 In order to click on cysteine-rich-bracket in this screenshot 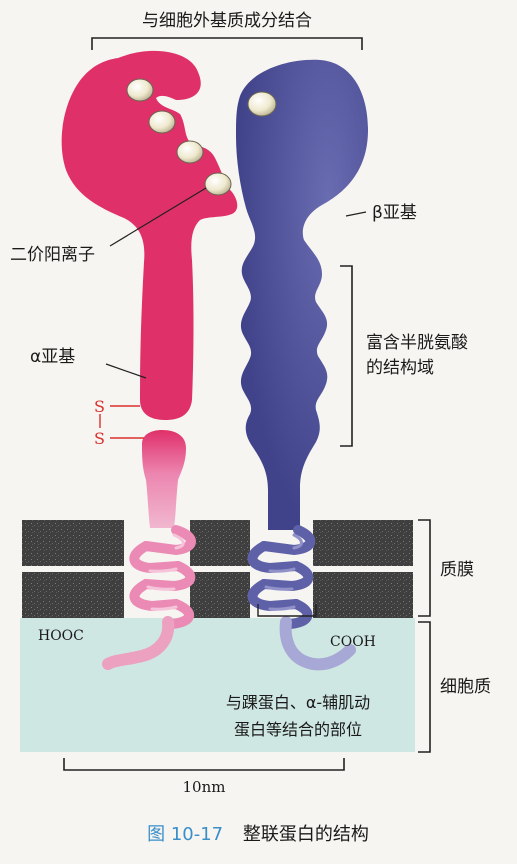, I will do `click(346, 356)`.